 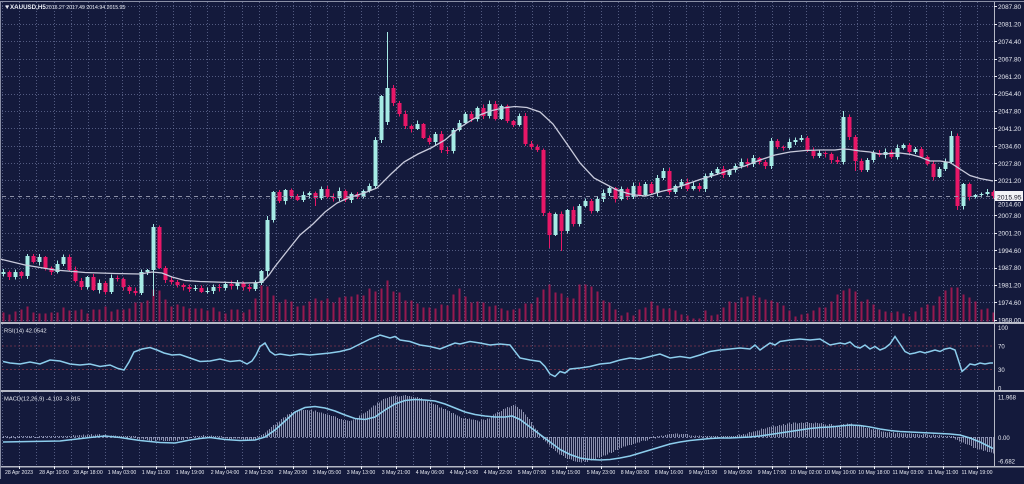 I want to click on svg-text: 2014.60, so click(x=1010, y=205).